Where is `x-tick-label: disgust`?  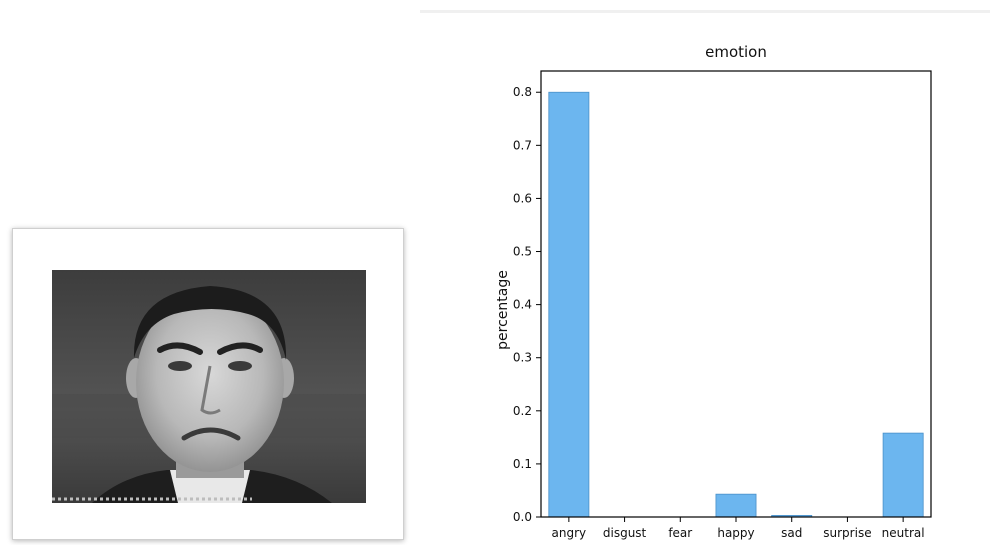 x-tick-label: disgust is located at coordinates (625, 533).